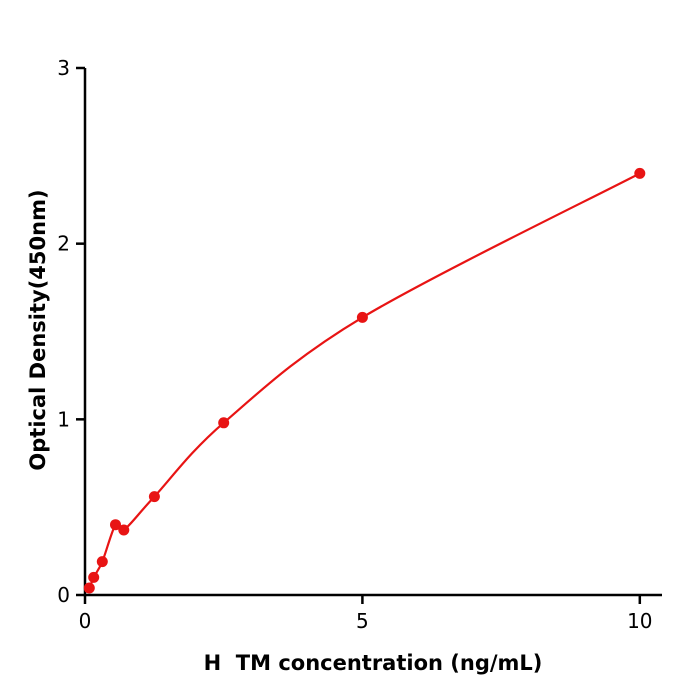  Describe the element at coordinates (85, 621) in the screenshot. I see `x-tick-label: 0` at that location.